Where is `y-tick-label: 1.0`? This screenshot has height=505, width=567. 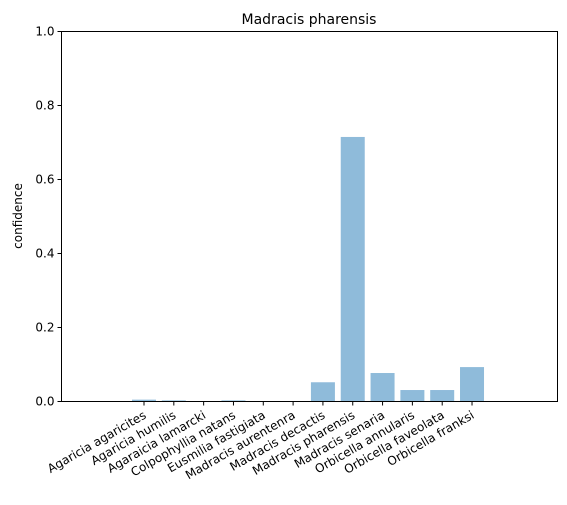 y-tick-label: 1.0 is located at coordinates (44, 32).